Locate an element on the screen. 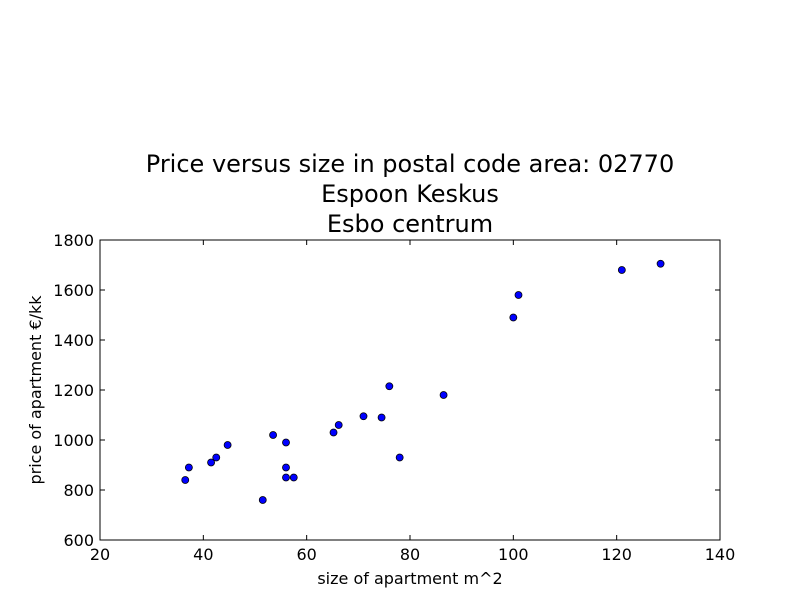 This screenshot has width=800, height=600. y-tick-label: 1400 is located at coordinates (73, 340).